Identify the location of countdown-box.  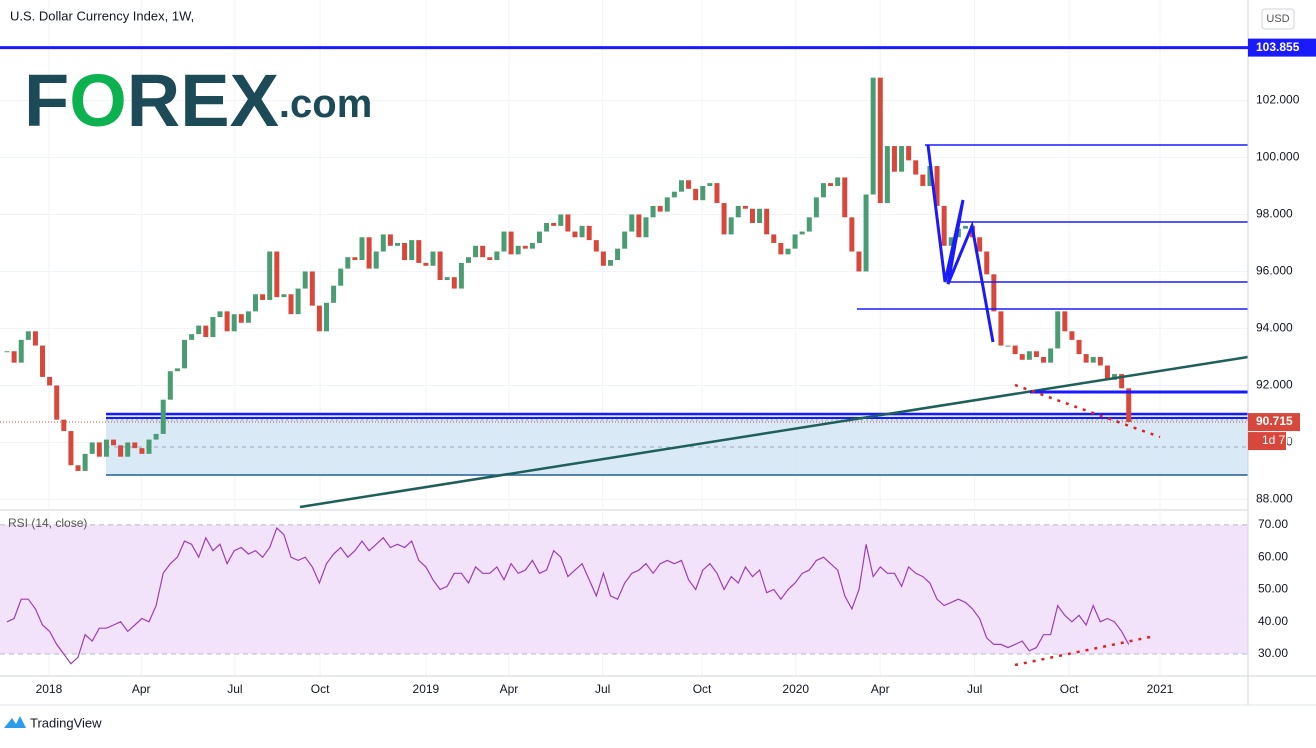
(1267, 441).